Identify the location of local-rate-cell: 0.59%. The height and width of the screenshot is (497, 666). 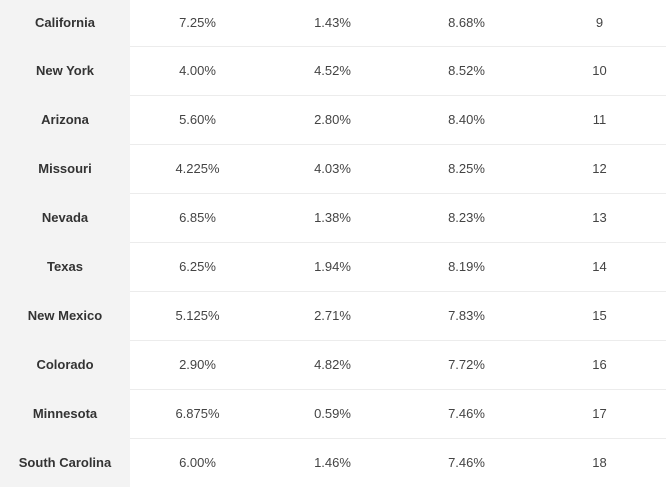
(332, 414).